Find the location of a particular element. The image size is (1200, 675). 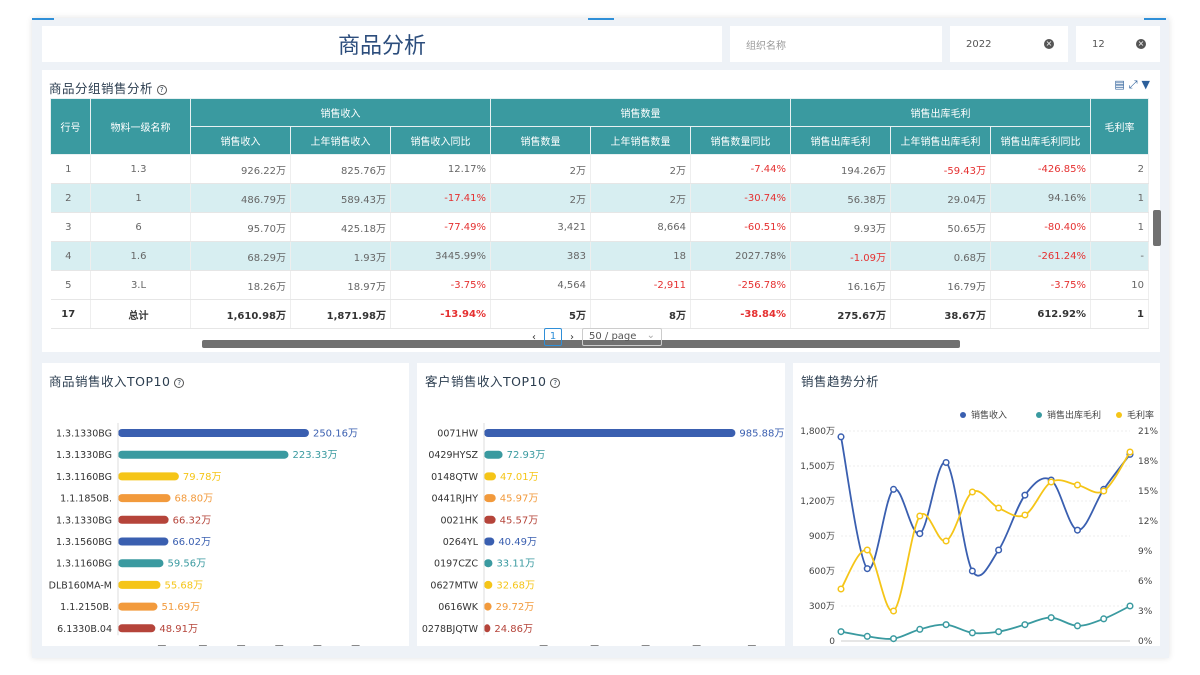

col-header: 上年销售出库毛利 is located at coordinates (940, 140).